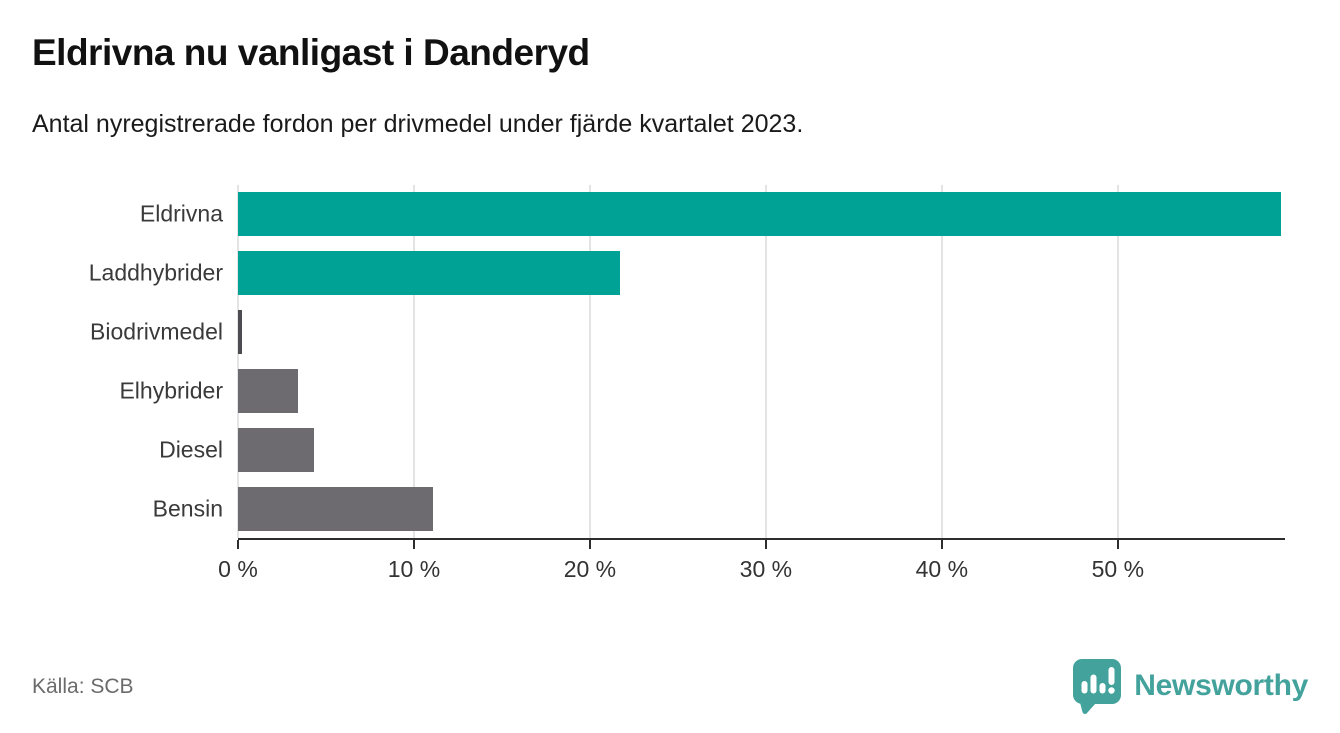 The height and width of the screenshot is (733, 1340). Describe the element at coordinates (766, 569) in the screenshot. I see `axis-tick-label: 30 %` at that location.